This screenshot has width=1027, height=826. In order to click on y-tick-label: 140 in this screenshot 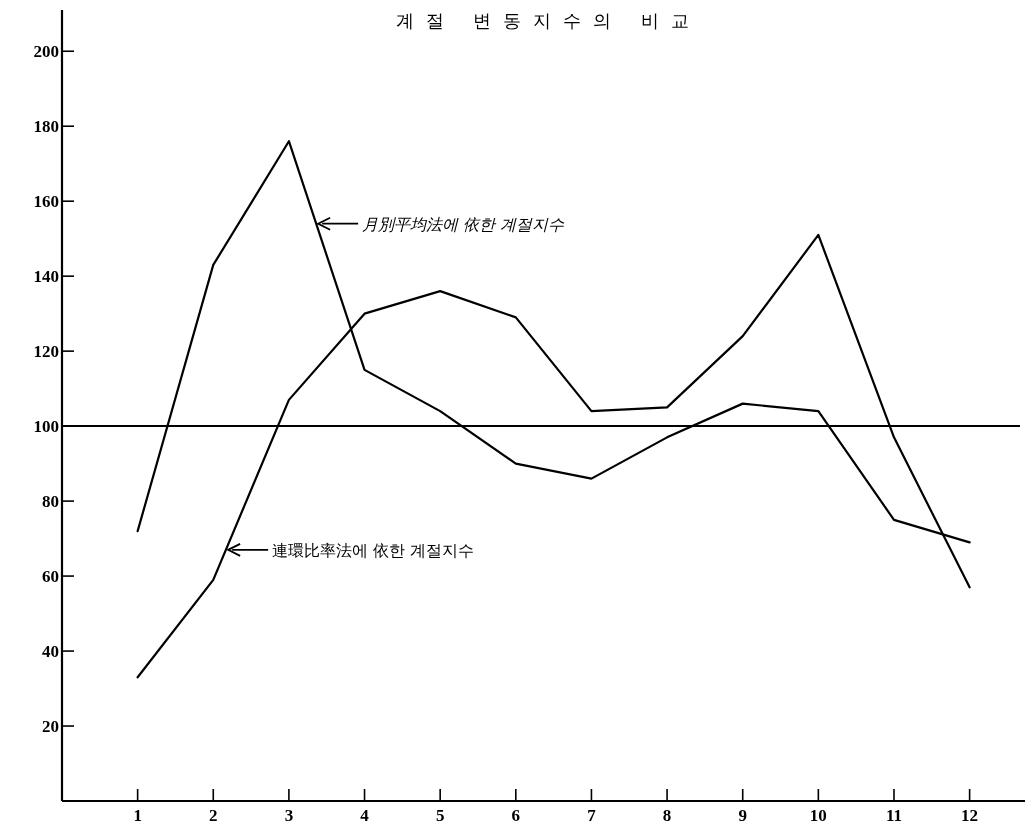, I will do `click(46, 277)`.